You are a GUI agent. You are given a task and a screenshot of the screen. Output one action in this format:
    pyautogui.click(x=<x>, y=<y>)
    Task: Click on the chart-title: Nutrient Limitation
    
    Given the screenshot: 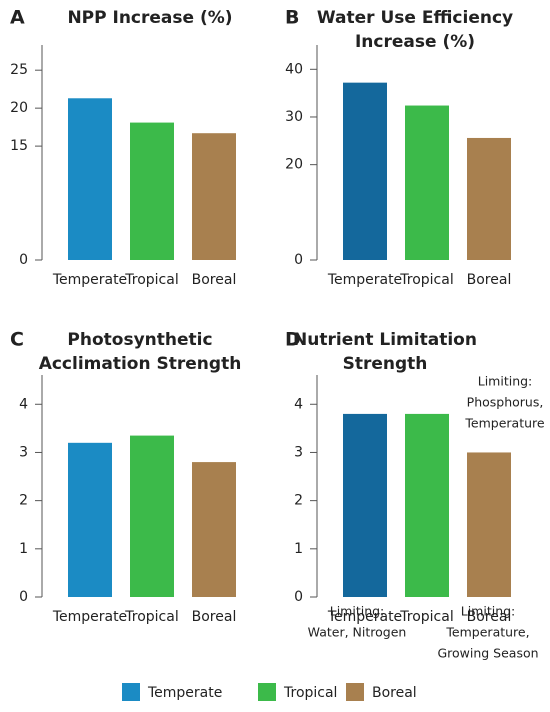 What is the action you would take?
    pyautogui.click(x=385, y=340)
    